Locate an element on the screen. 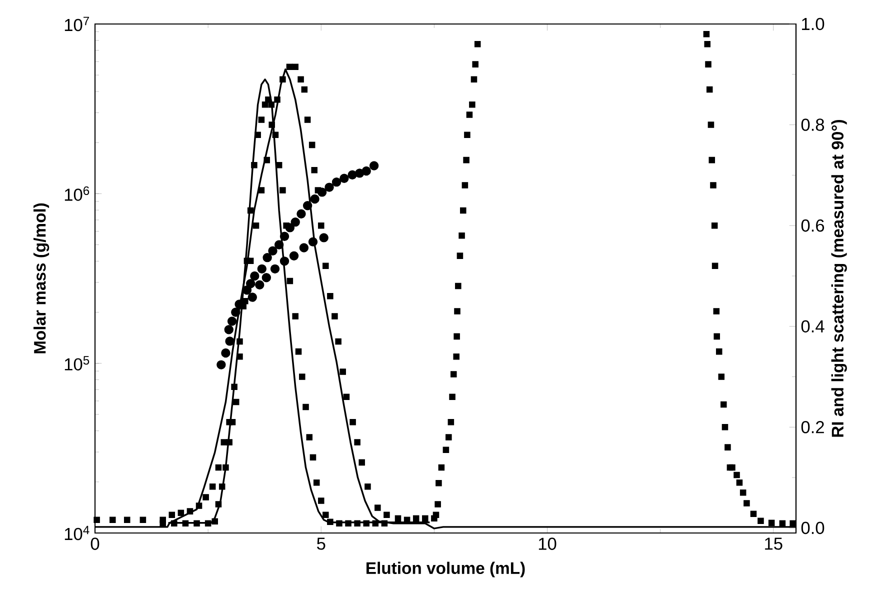  y2-tick-label: 0.4 is located at coordinates (812, 326).